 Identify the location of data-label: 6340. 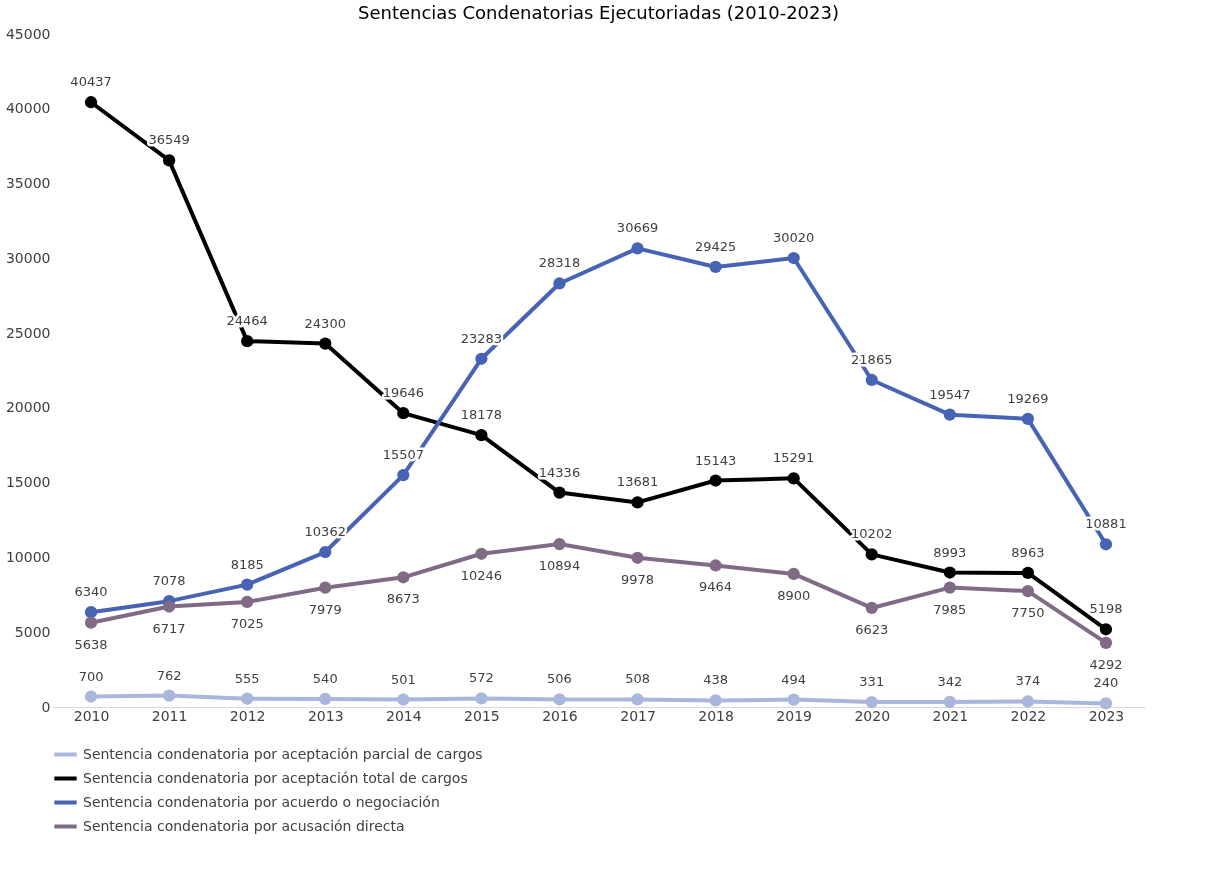
(91, 592).